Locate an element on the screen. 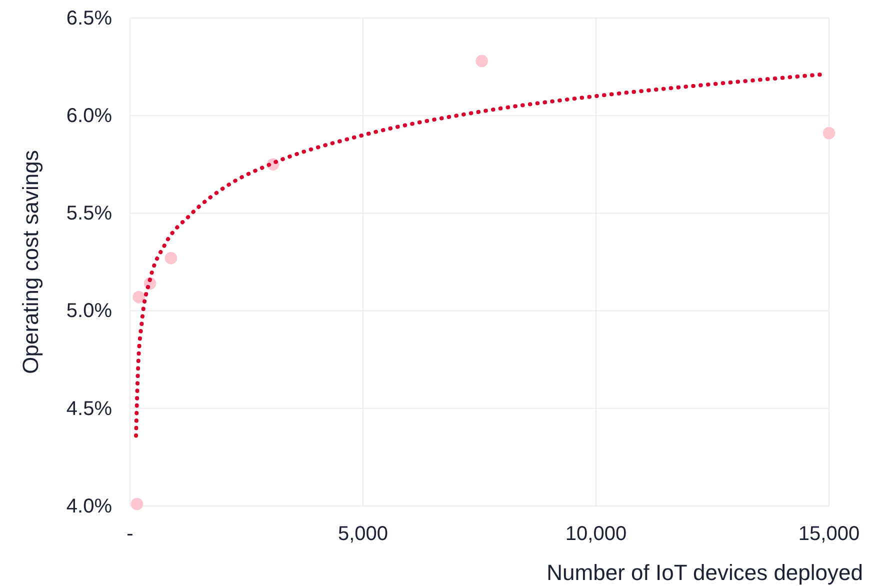 This screenshot has height=586, width=879. y-tick-label: 4.5% is located at coordinates (89, 409).